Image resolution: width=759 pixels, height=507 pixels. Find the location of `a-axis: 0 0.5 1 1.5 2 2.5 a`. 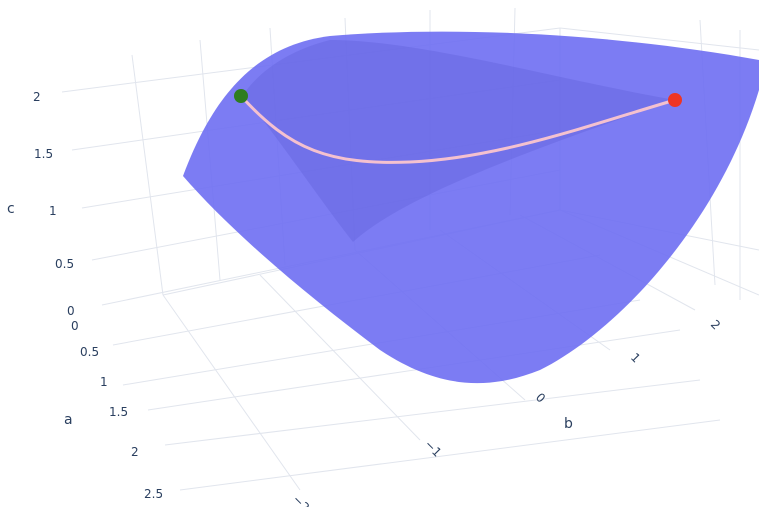

a-axis: 0 0.5 1 1.5 2 2.5 a is located at coordinates (113, 410).